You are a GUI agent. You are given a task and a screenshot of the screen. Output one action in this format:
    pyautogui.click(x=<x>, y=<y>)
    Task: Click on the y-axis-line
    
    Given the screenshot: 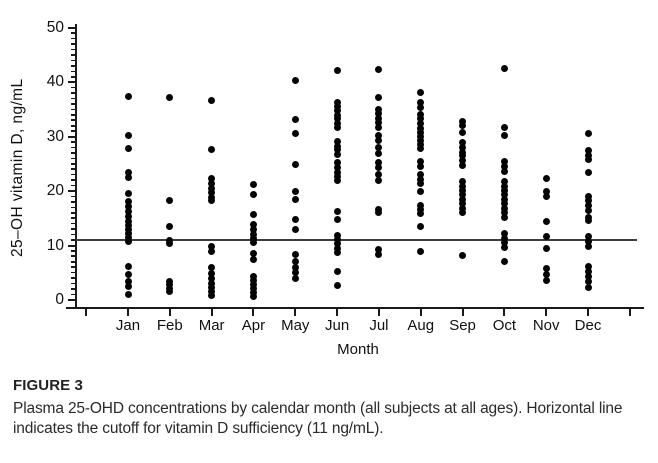 What is the action you would take?
    pyautogui.click(x=76, y=166)
    